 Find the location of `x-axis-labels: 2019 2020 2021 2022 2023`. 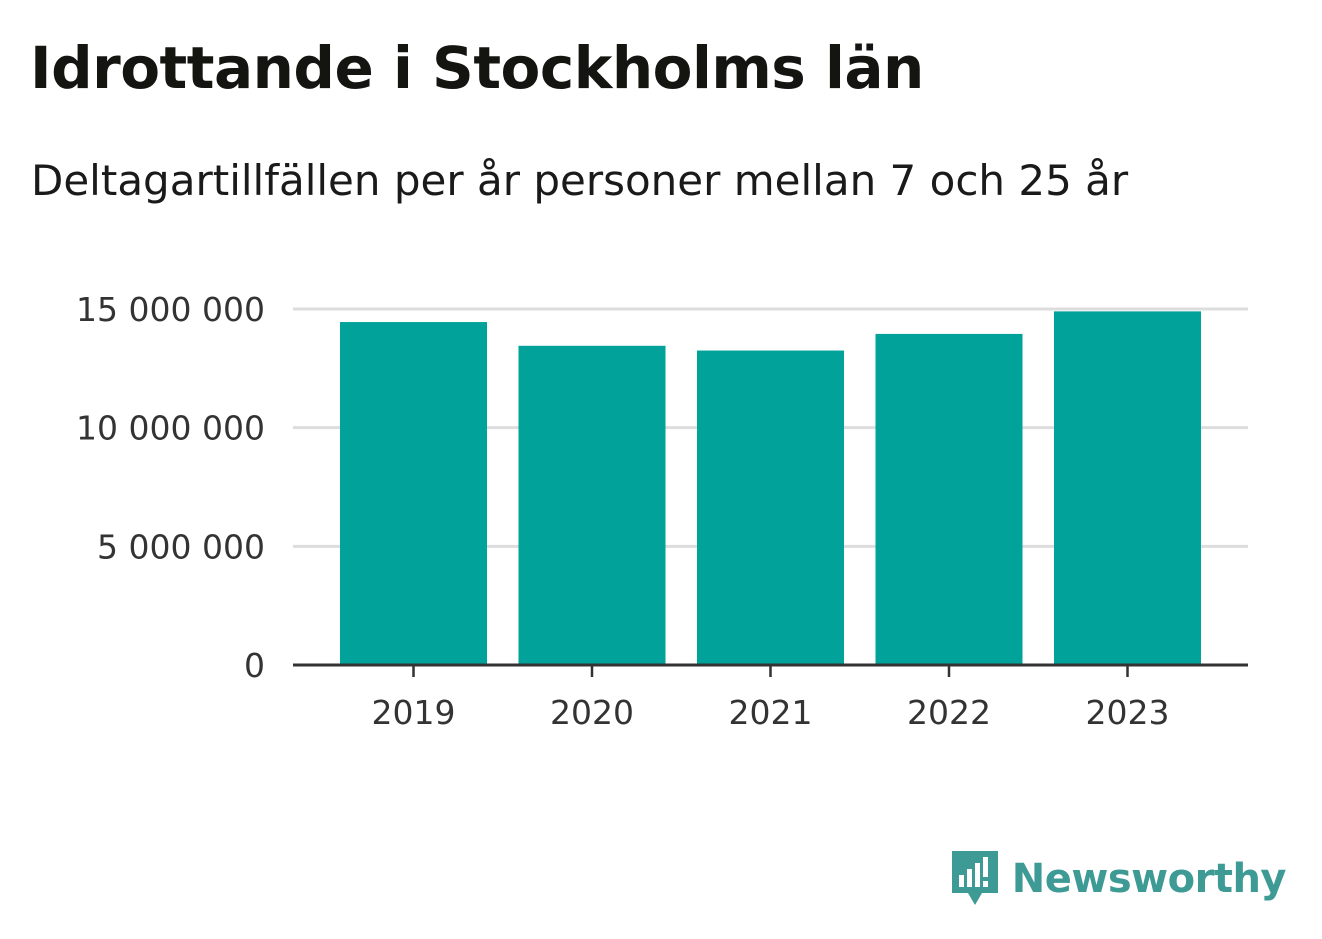

x-axis-labels: 2019 2020 2021 2022 2023 is located at coordinates (771, 712).